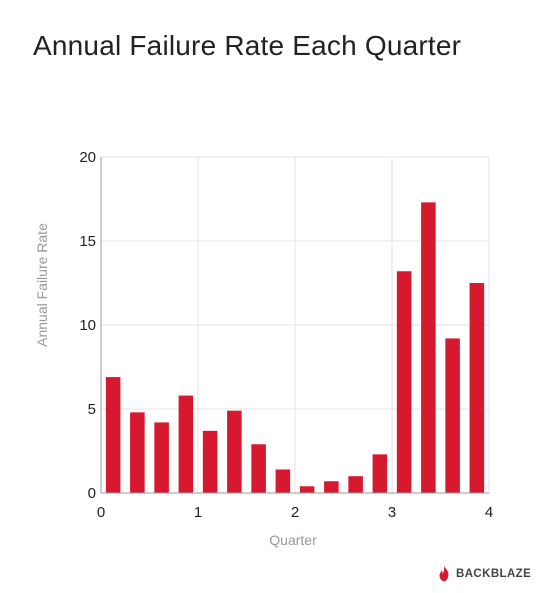 This screenshot has height=593, width=543. I want to click on y-axis-label: Annual Failure Rate, so click(42, 285).